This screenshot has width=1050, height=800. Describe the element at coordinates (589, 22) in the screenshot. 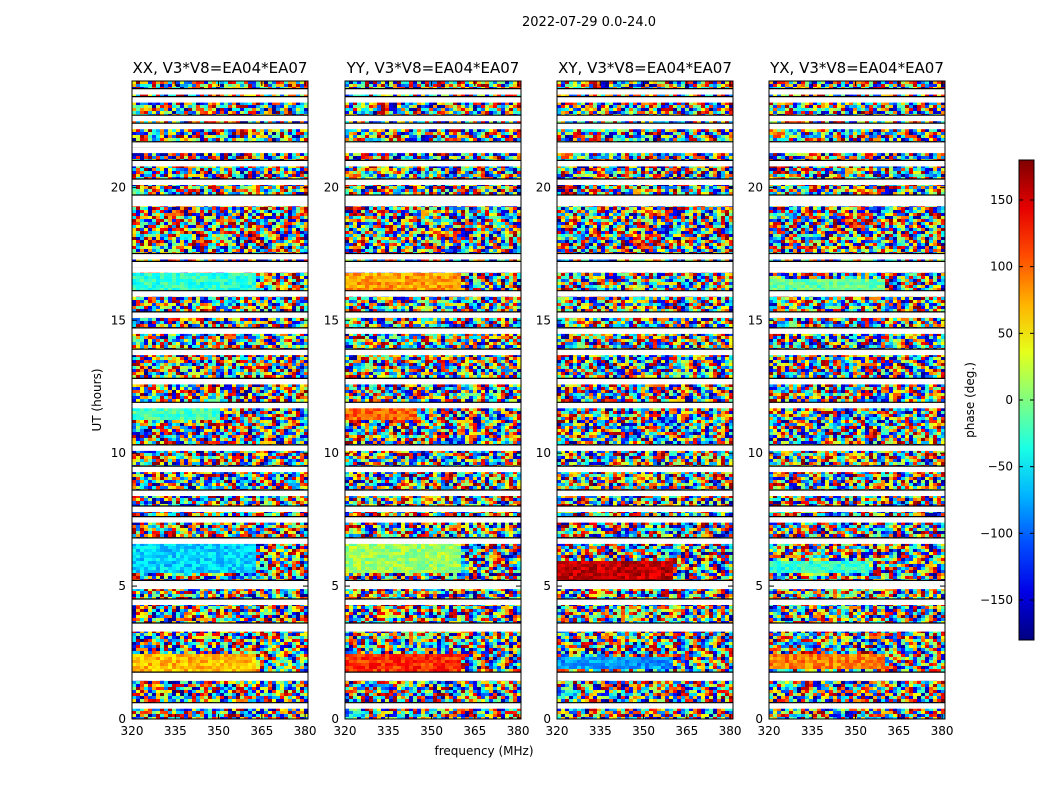

I see `figure-title: 2022-07-29 0.0-24.0` at that location.